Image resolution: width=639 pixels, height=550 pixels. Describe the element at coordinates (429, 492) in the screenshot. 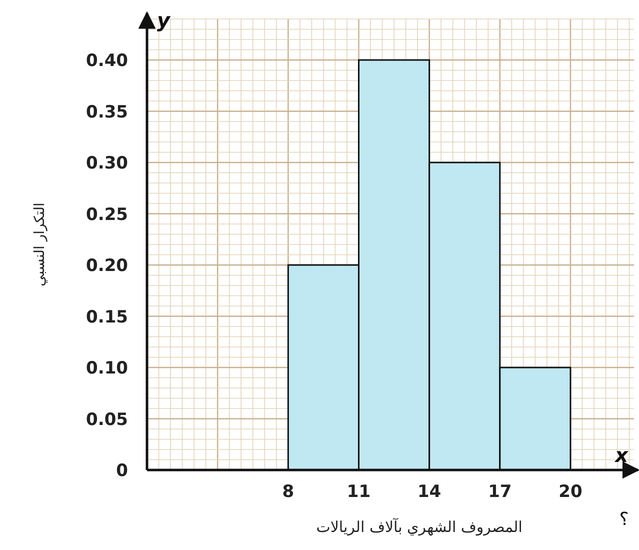

I see `x-tick-label: 14` at that location.